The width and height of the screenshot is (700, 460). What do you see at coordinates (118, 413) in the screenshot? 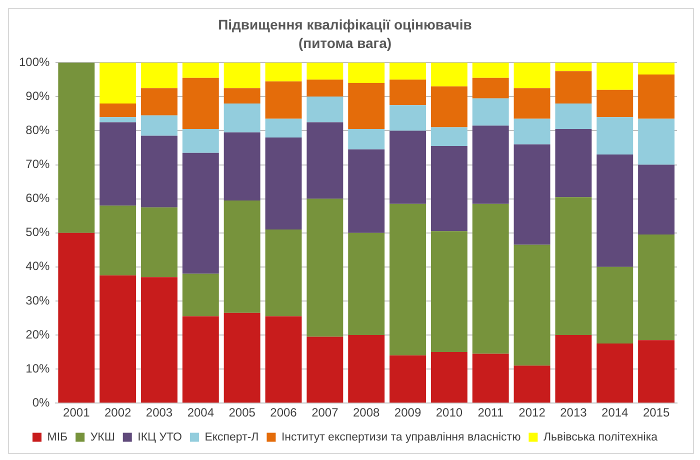
I see `x-tick-label: 2002` at bounding box center [118, 413].